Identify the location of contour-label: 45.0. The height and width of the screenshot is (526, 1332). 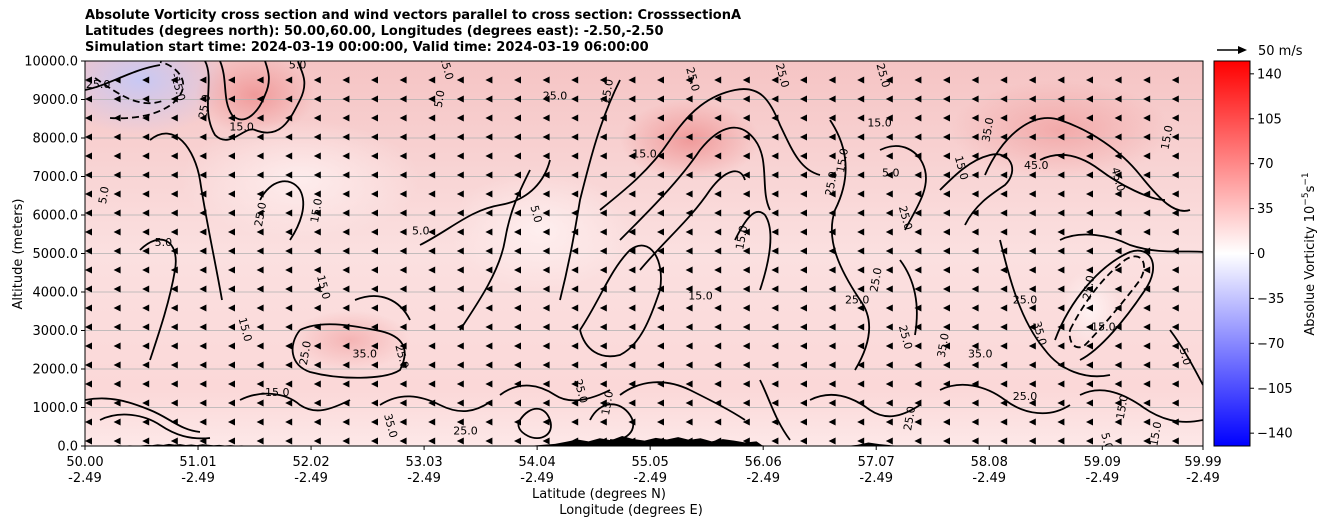
(1118, 179).